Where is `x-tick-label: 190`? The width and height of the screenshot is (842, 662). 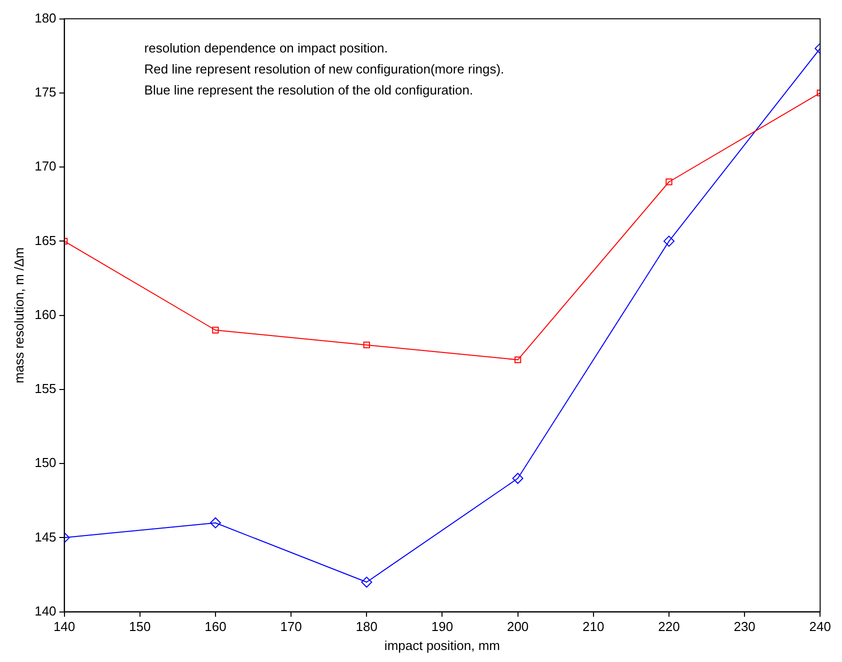
x-tick-label: 190 is located at coordinates (442, 626).